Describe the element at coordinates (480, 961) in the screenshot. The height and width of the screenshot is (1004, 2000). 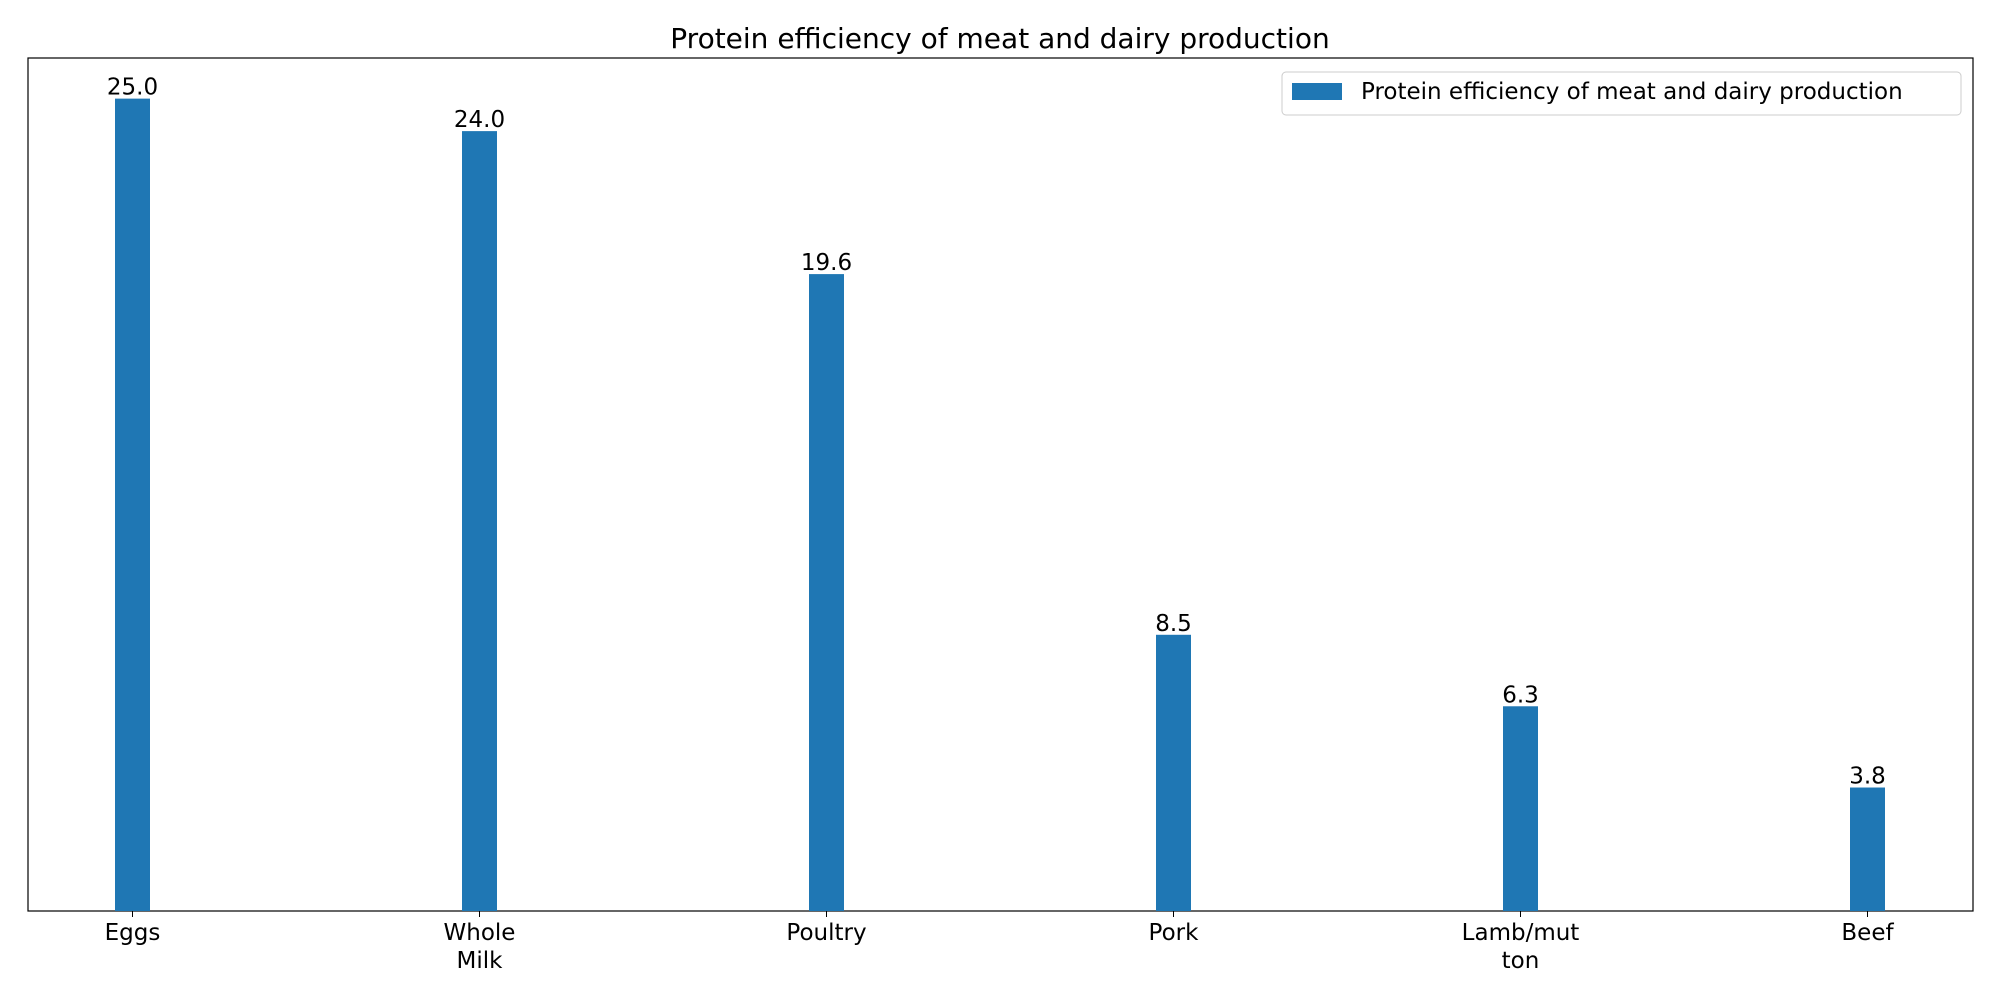
I see `x-tick-label: Milk` at that location.